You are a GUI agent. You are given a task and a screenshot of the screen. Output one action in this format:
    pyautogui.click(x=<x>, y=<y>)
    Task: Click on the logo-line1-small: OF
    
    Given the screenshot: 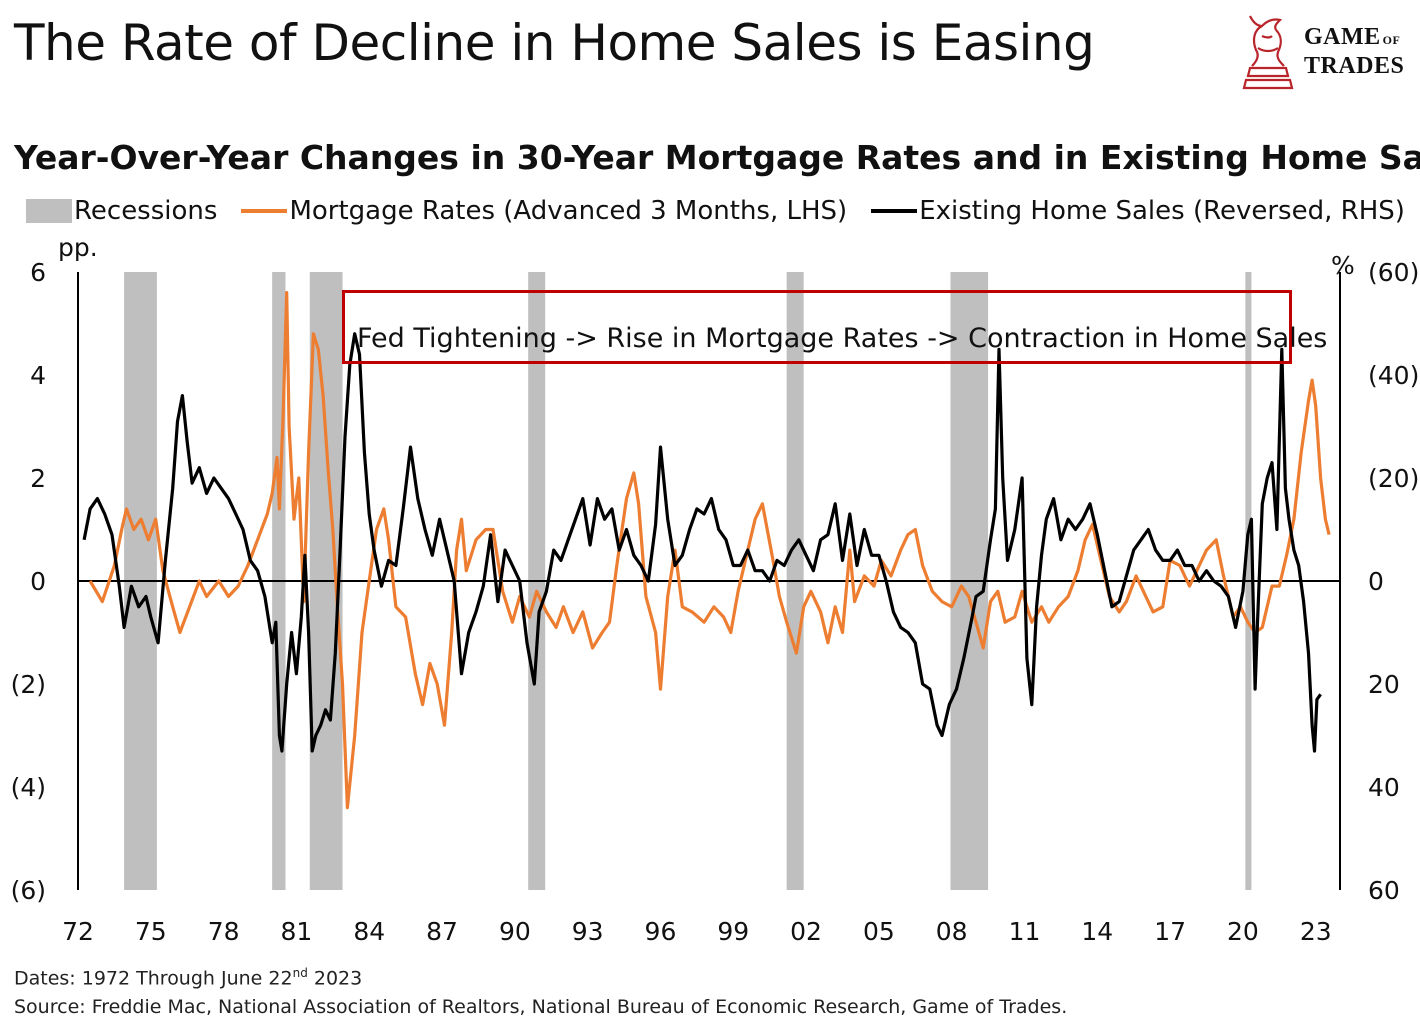 What is the action you would take?
    pyautogui.click(x=1391, y=40)
    